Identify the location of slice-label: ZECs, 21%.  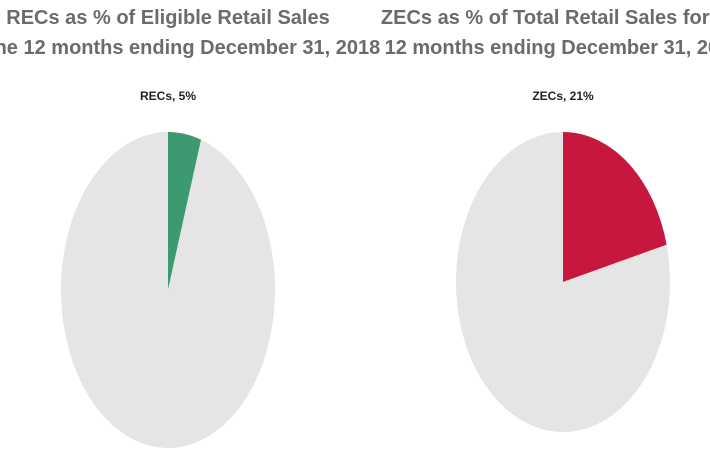
(563, 96).